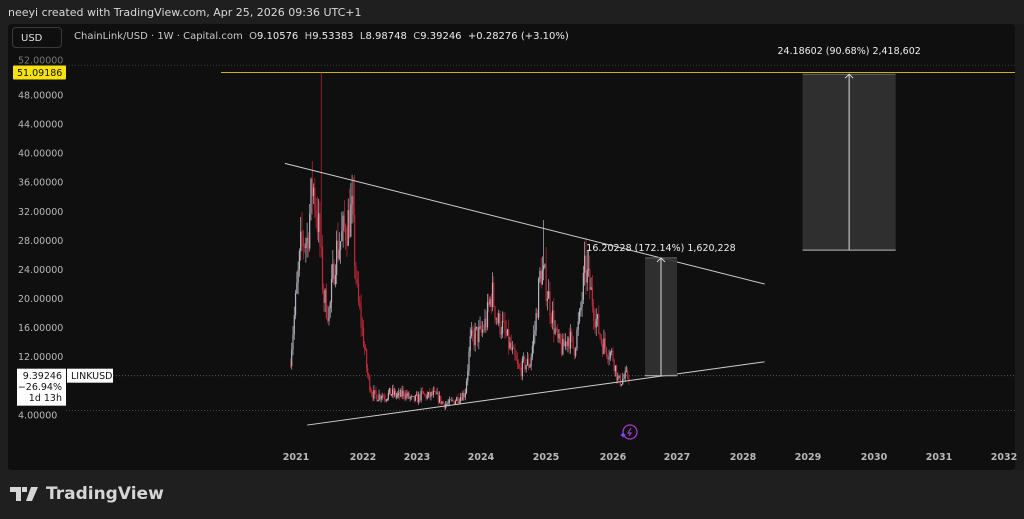 The width and height of the screenshot is (1024, 519). I want to click on time-tick-label: 2028, so click(743, 457).